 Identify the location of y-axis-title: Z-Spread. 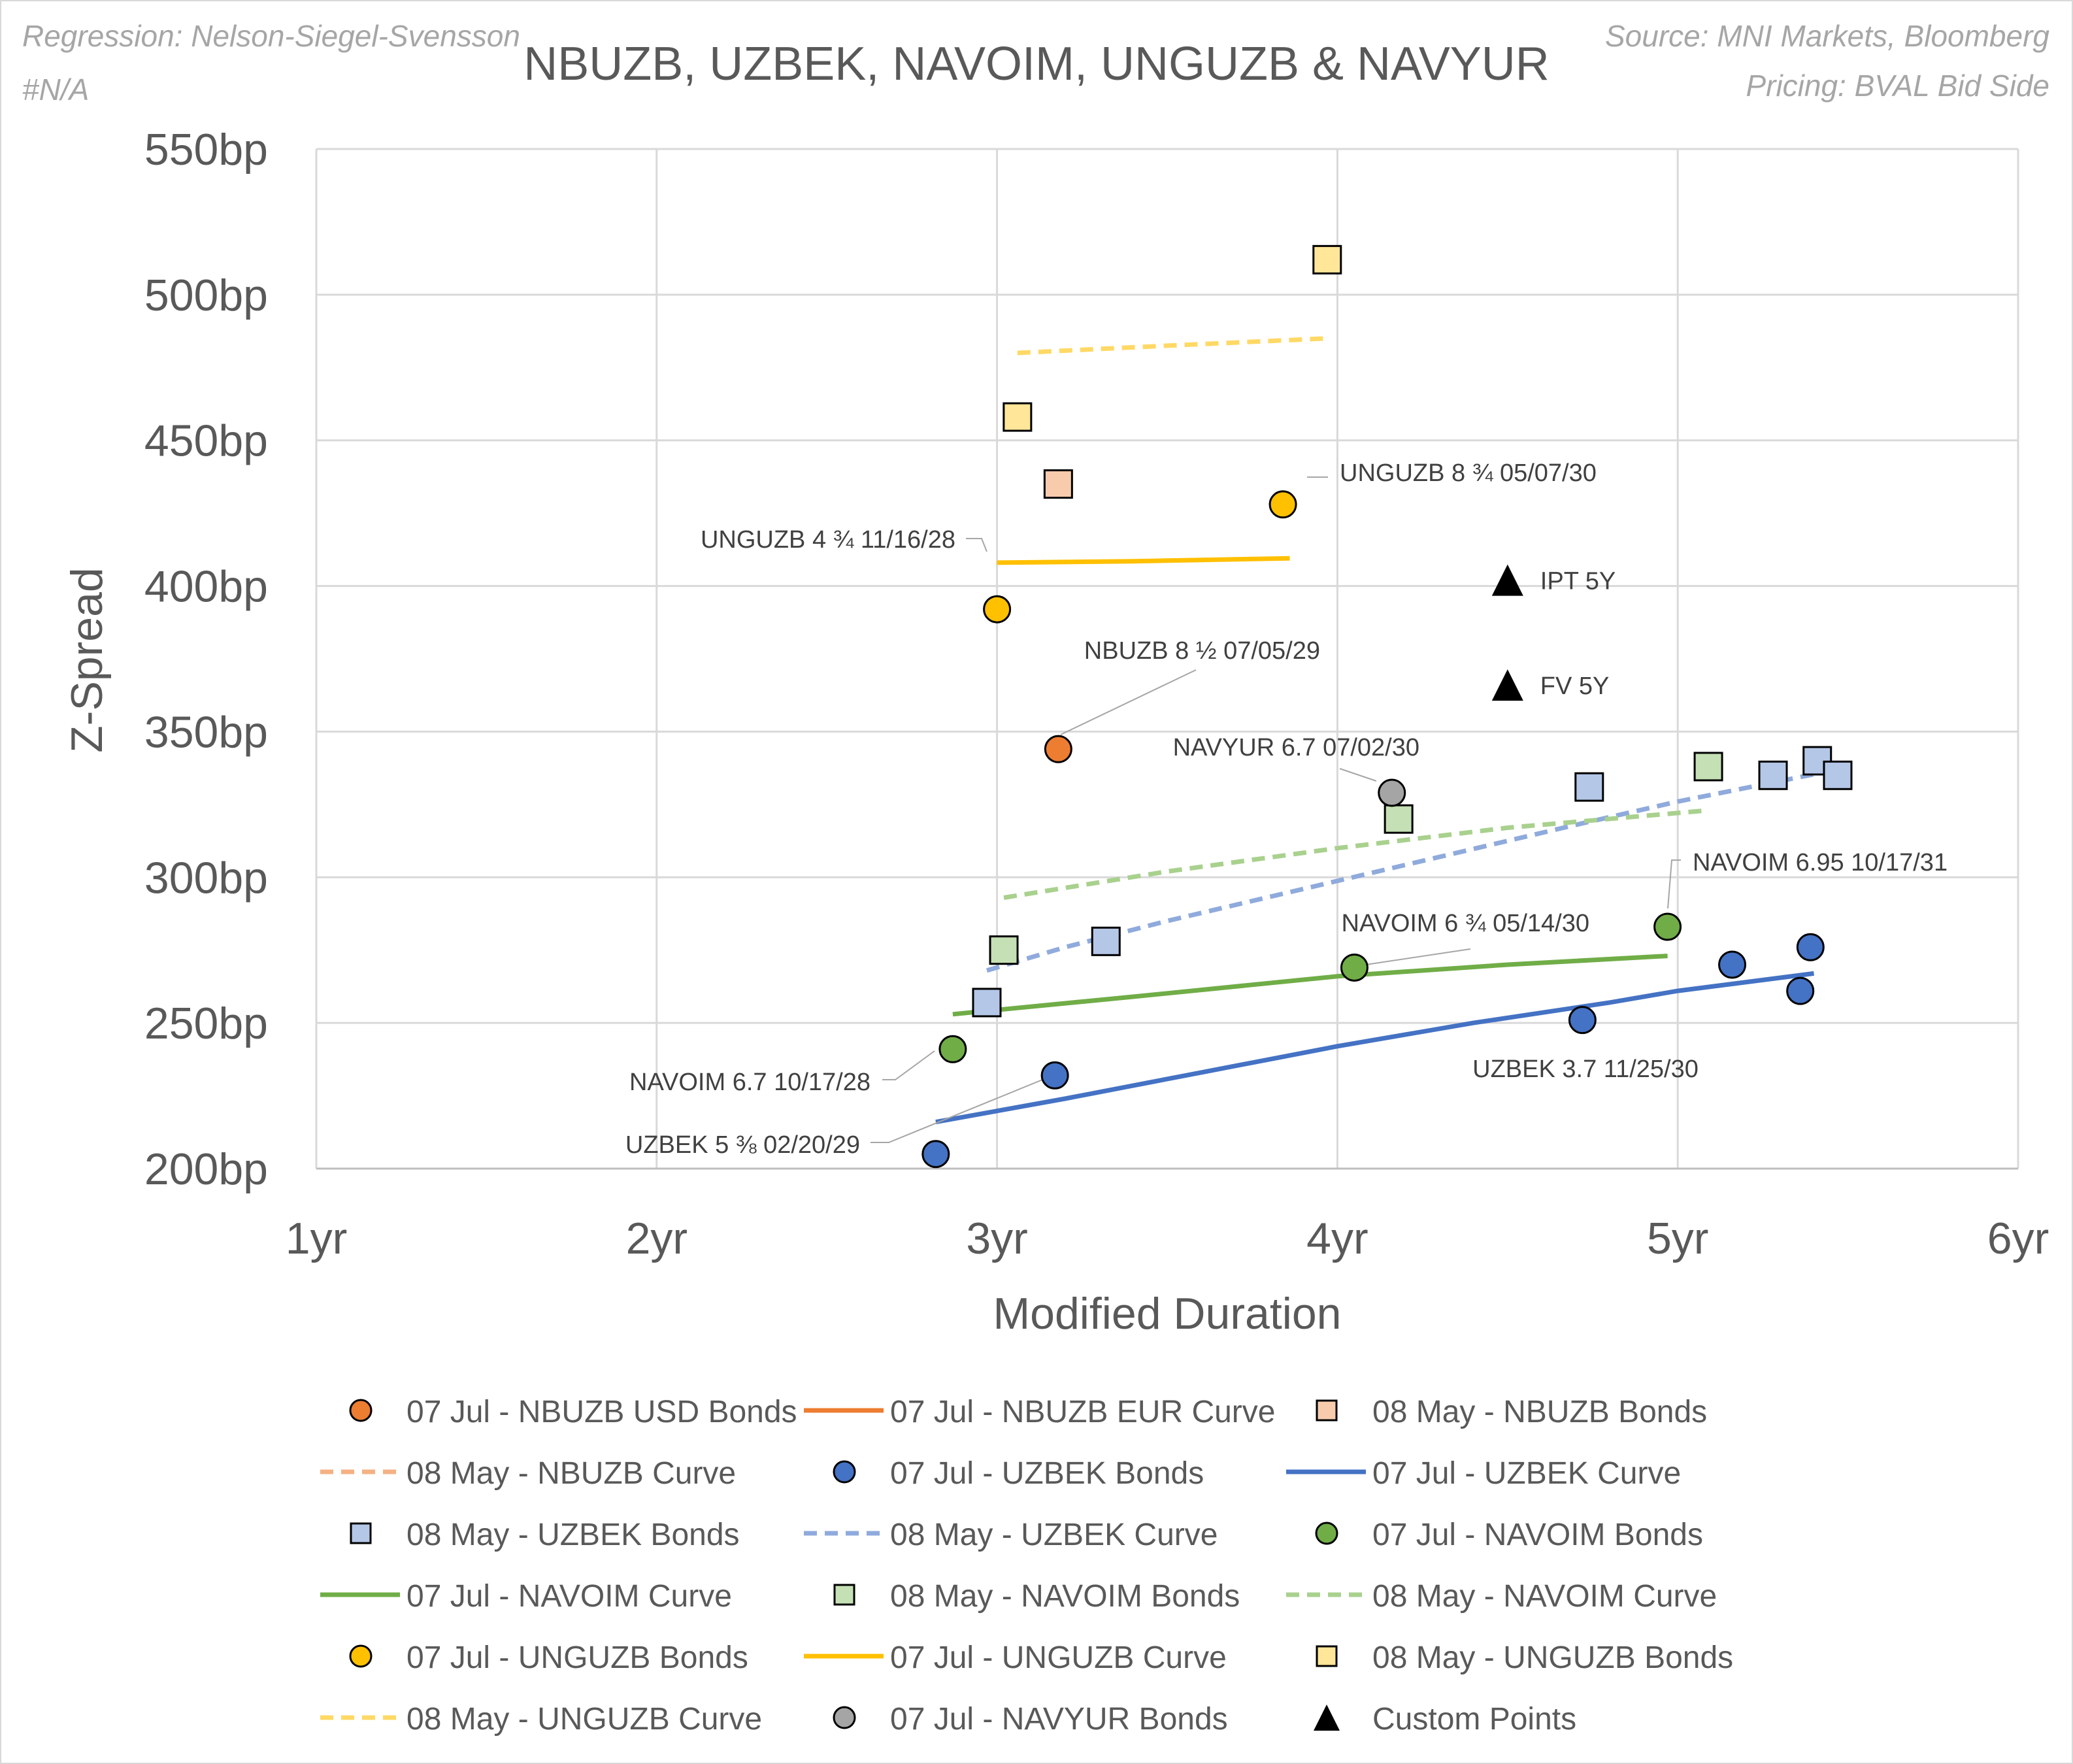
(87, 659).